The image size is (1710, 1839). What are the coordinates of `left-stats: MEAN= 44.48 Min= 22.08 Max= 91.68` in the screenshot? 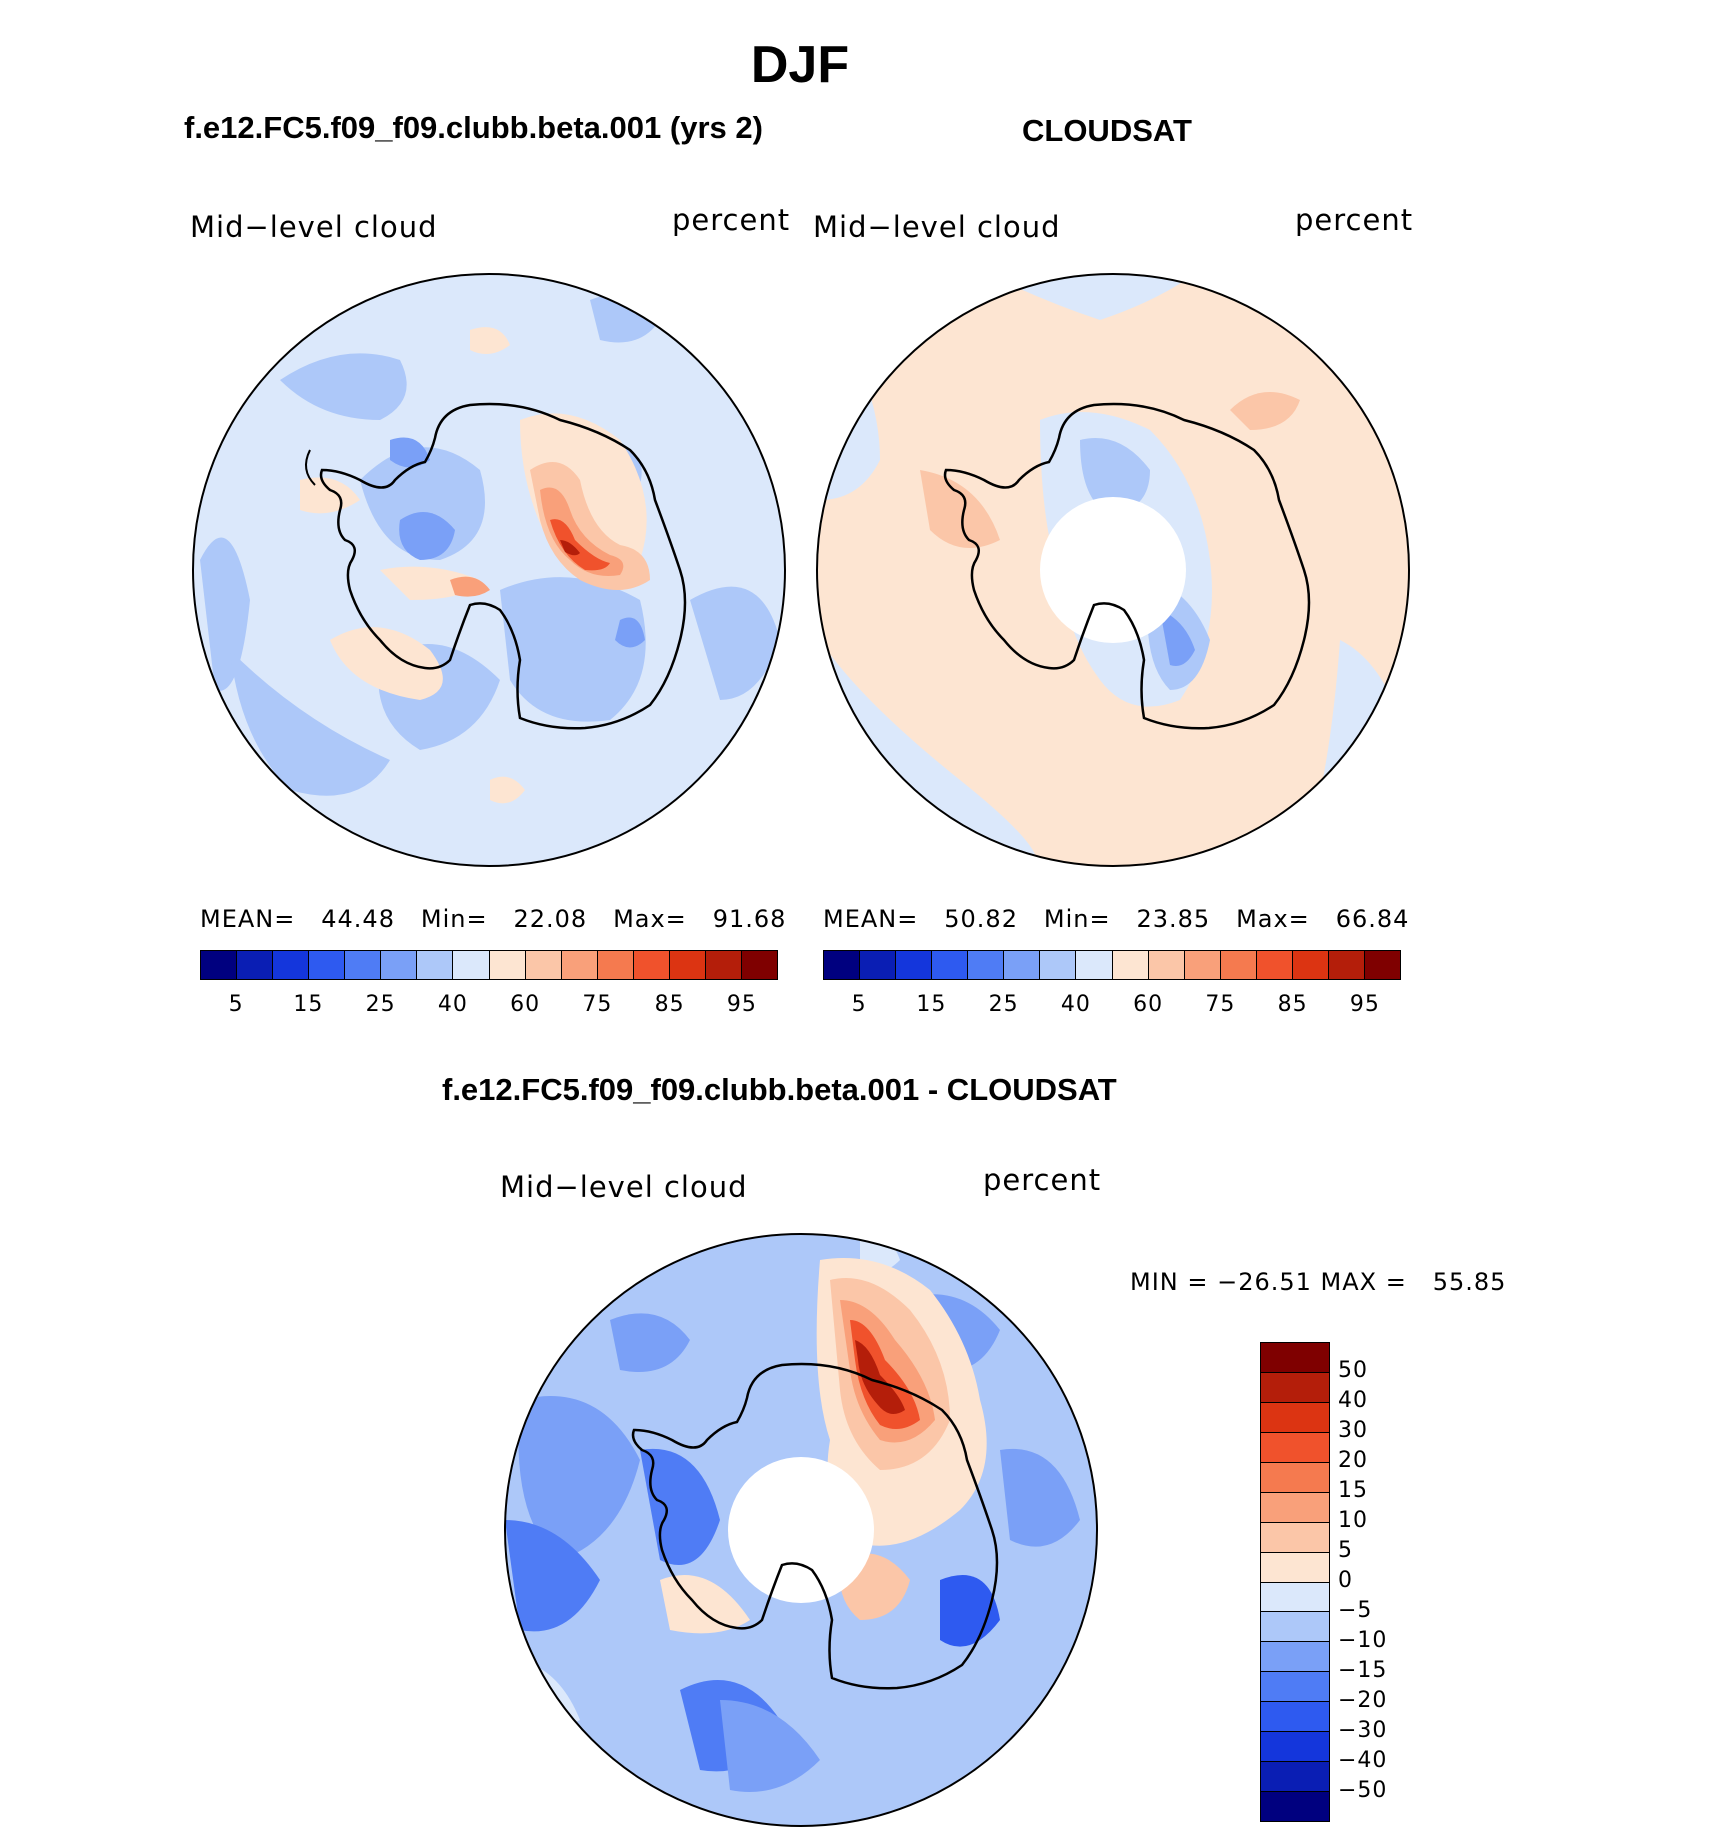 It's located at (493, 919).